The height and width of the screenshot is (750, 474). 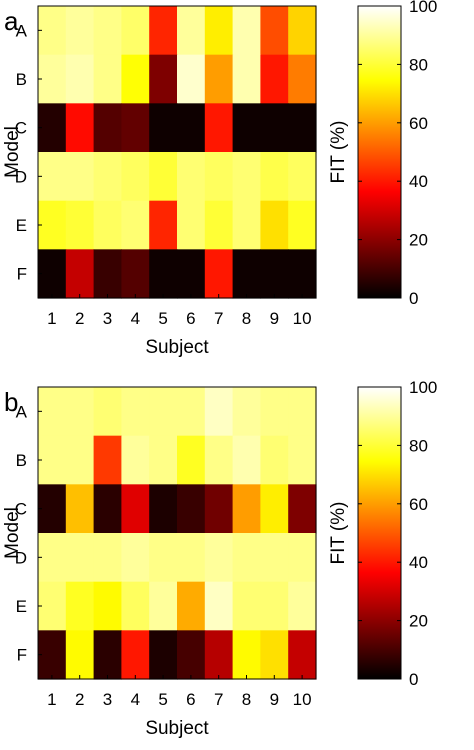 What do you see at coordinates (51, 699) in the screenshot?
I see `x-tick-label: 1` at bounding box center [51, 699].